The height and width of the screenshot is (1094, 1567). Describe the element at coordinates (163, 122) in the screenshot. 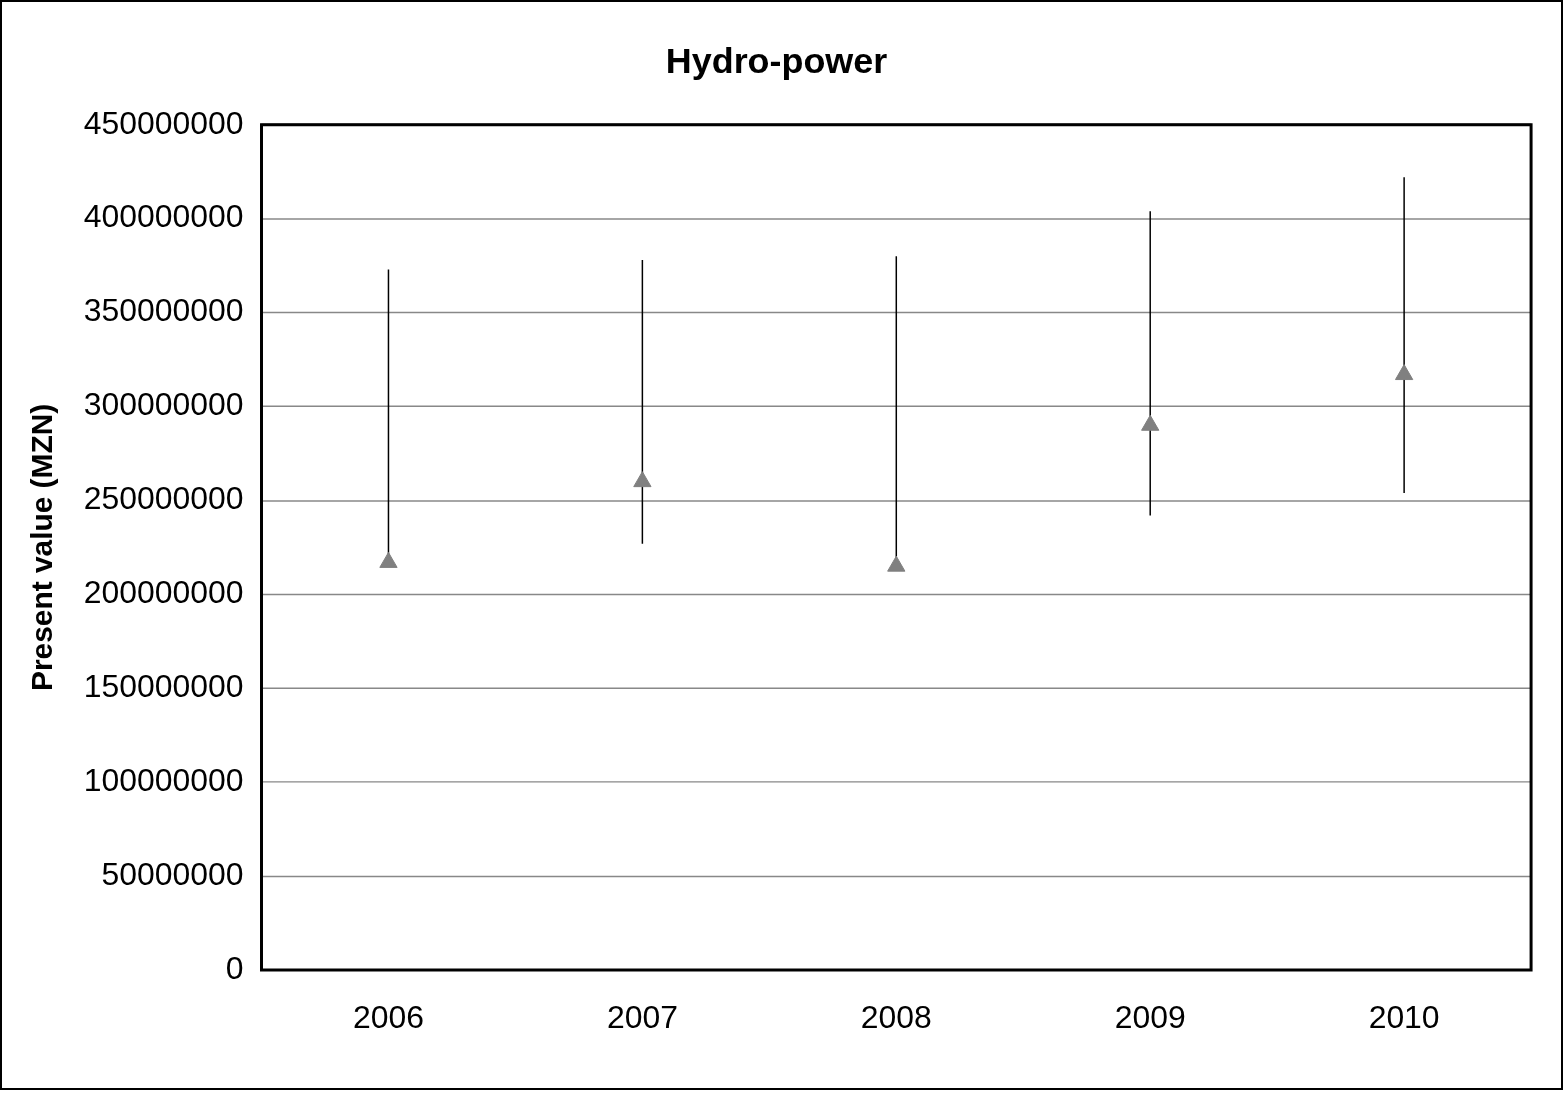

I see `y-tick-label: 450000000` at that location.